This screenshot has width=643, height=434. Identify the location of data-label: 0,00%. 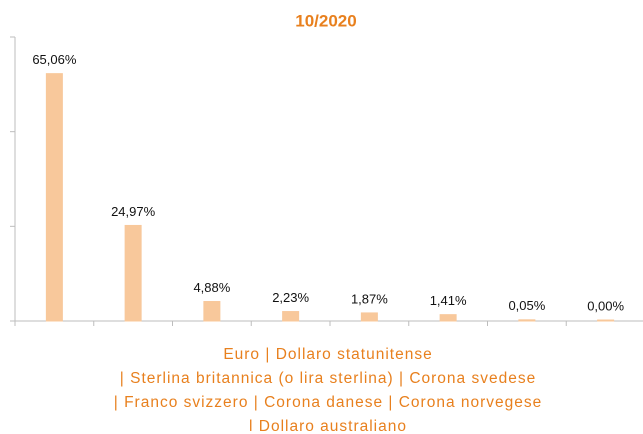
(605, 305).